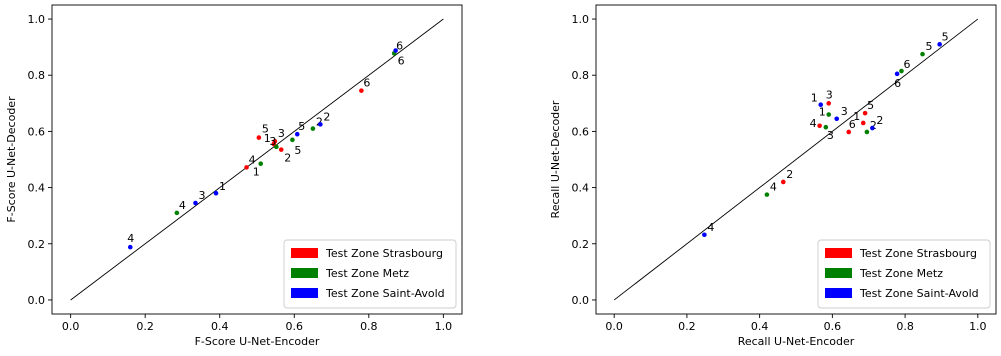 The image size is (1001, 356). Describe the element at coordinates (833, 326) in the screenshot. I see `x-tick-label: 0.6` at that location.